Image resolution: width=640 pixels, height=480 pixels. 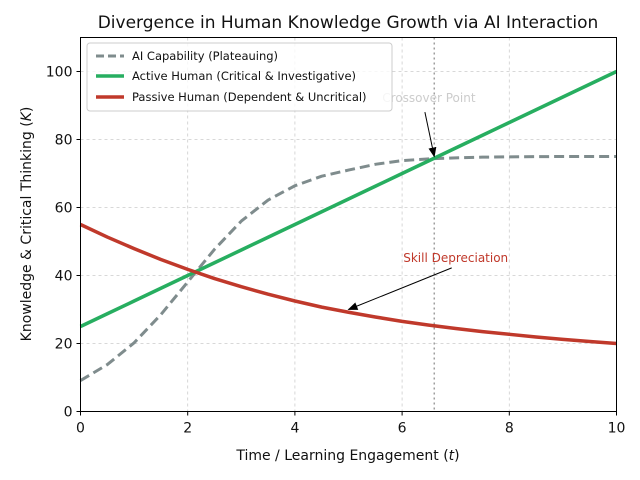 I want to click on legend-label-active: Active Human (Critical & Investigative), so click(x=244, y=76).